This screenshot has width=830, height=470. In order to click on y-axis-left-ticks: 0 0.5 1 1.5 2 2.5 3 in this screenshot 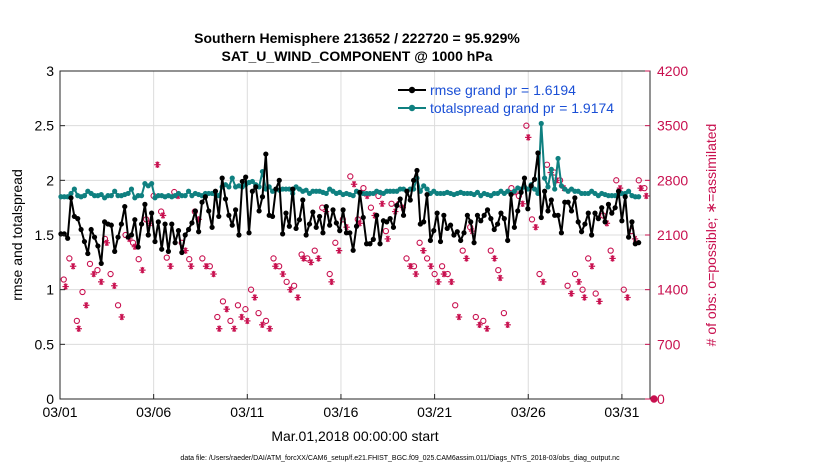, I will do `click(50, 235)`.